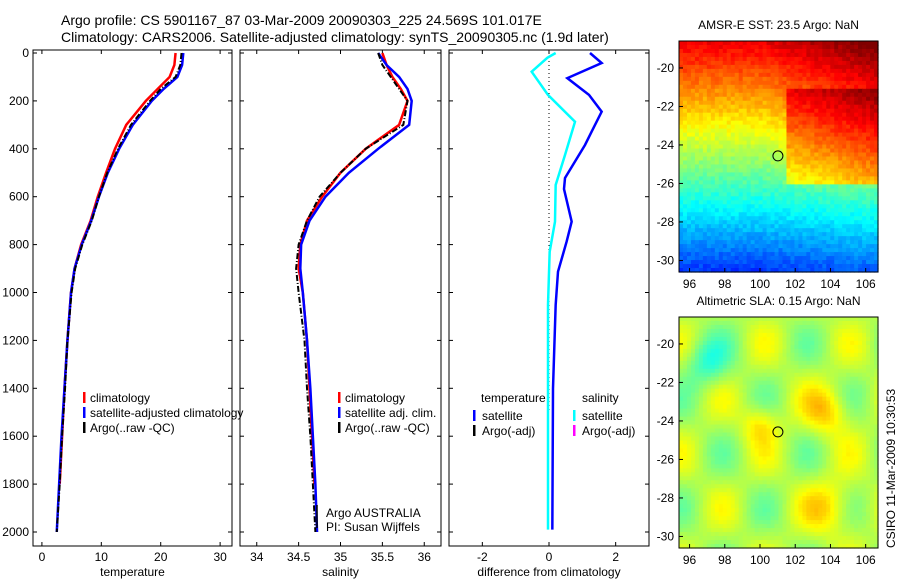 This screenshot has width=900, height=580. Describe the element at coordinates (257, 557) in the screenshot. I see `x-tick-label: 34` at that location.